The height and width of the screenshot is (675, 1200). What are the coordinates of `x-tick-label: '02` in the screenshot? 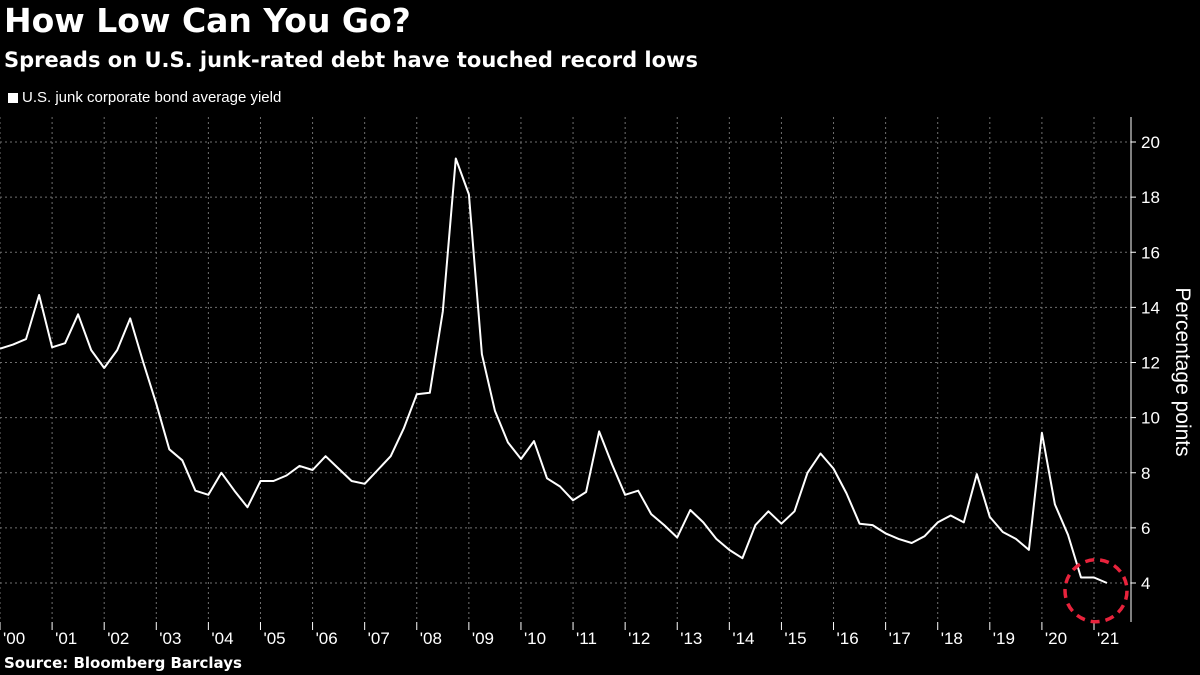 It's located at (118, 638).